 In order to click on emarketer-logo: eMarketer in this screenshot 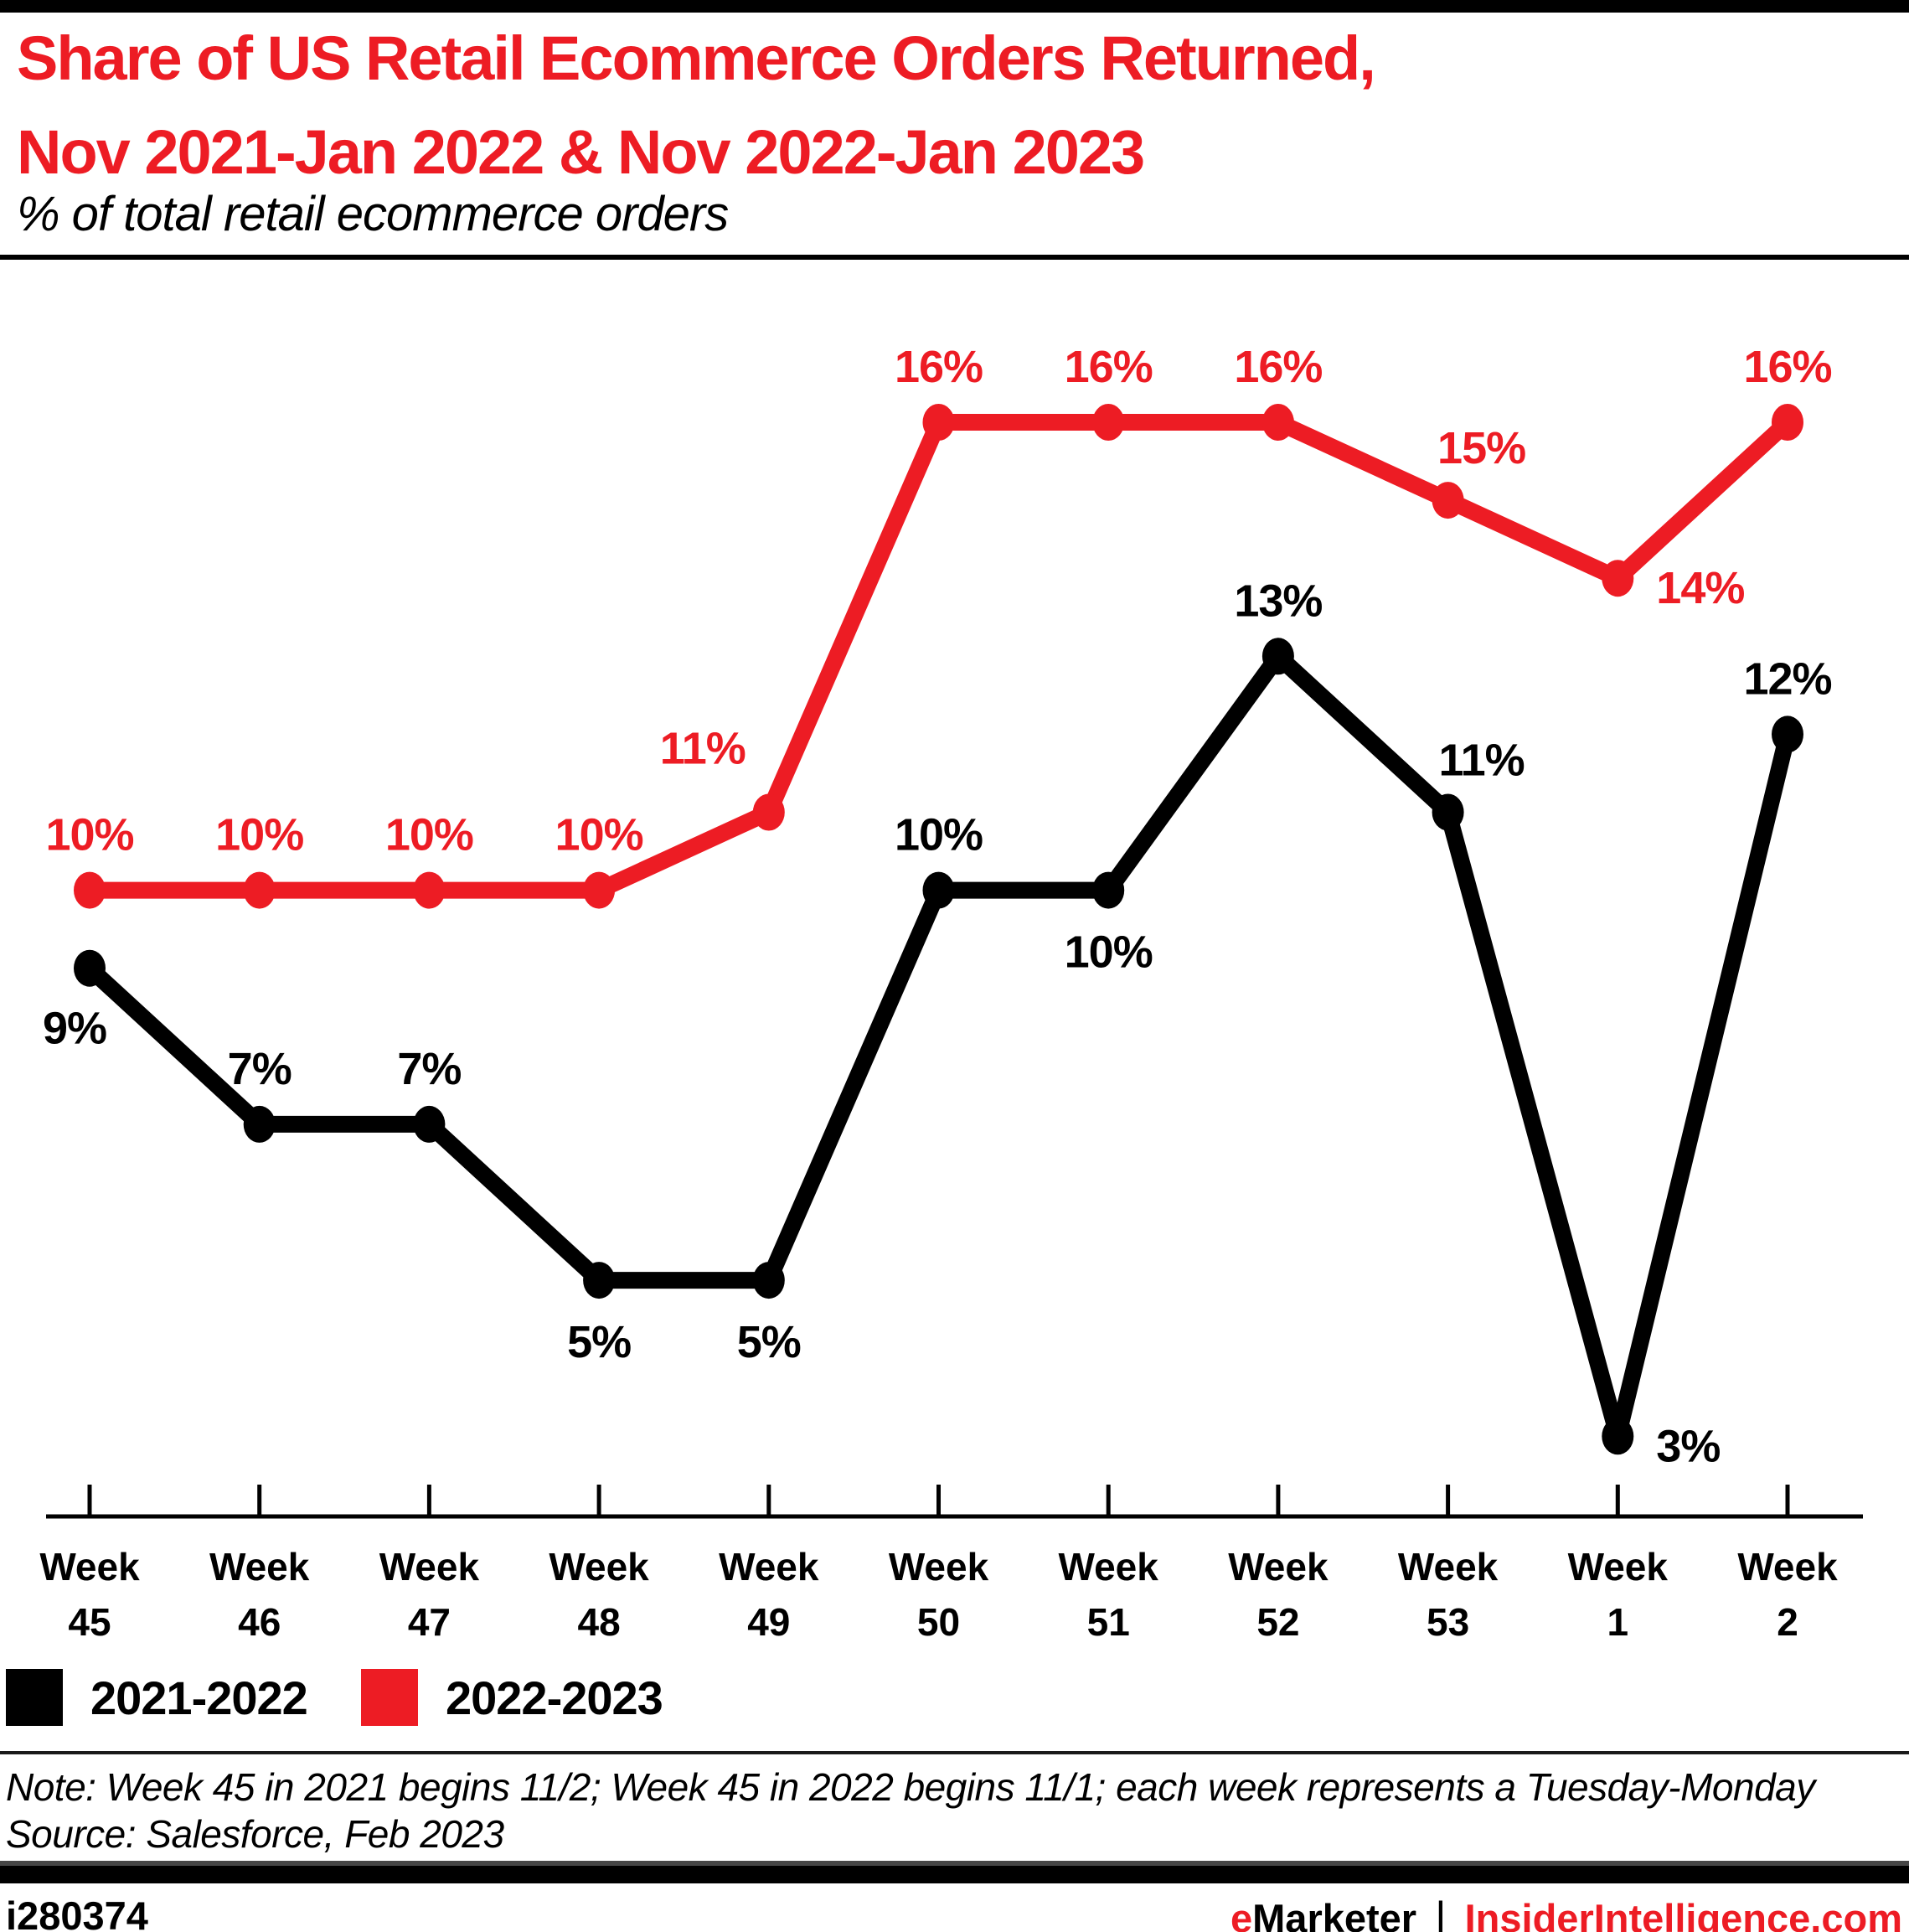, I will do `click(1323, 1913)`.